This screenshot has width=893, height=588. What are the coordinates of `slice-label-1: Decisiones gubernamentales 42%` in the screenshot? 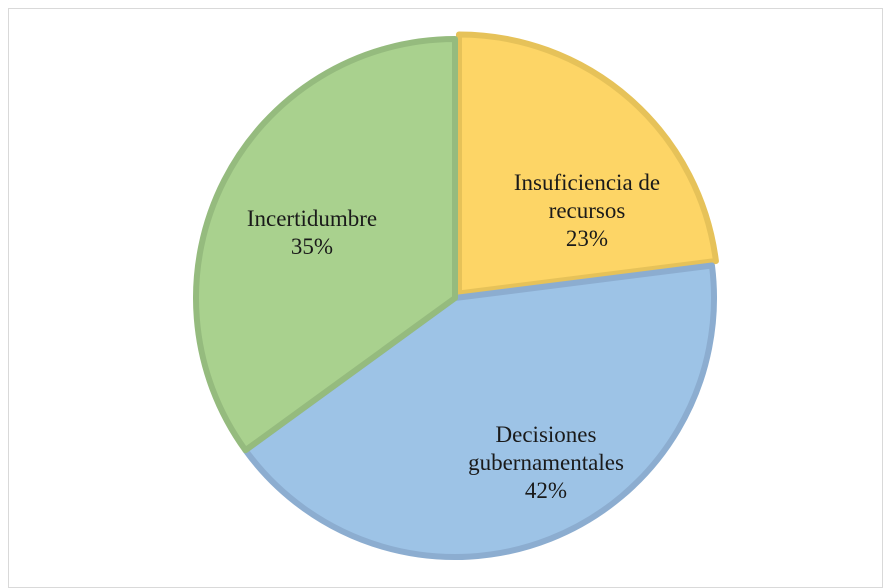 It's located at (546, 462).